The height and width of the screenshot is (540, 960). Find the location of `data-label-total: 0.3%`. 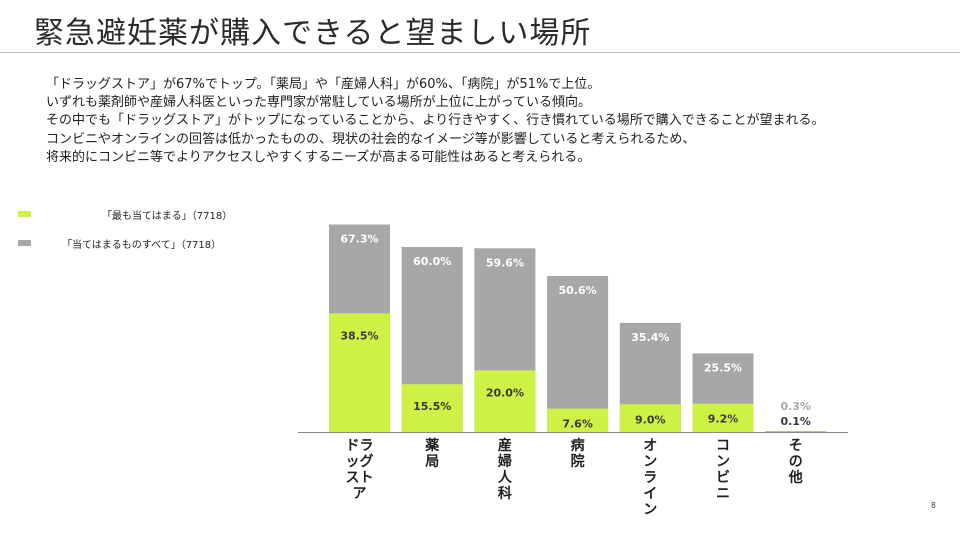

data-label-total: 0.3% is located at coordinates (795, 406).